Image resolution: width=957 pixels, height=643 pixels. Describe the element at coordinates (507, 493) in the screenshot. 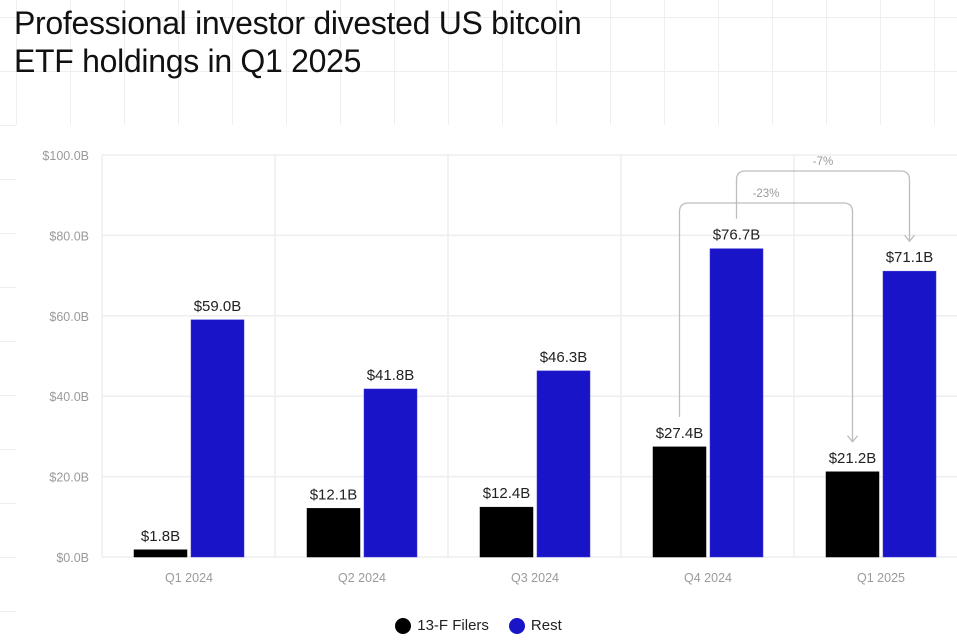

I see `data-label: $12.4B` at that location.